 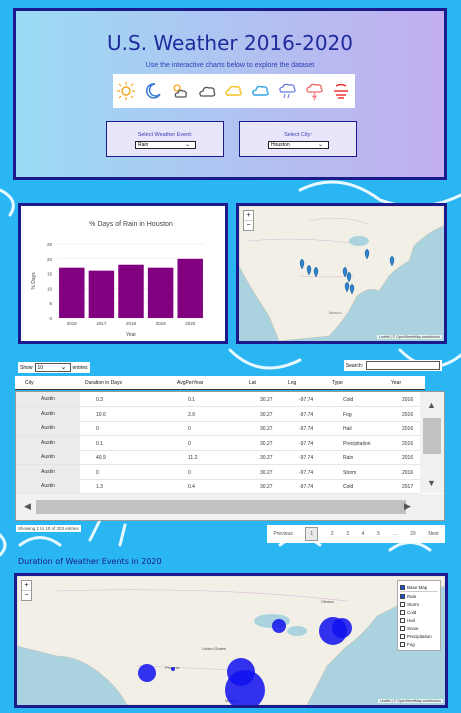 I want to click on scroll-down-icon: ▼, so click(x=431, y=483).